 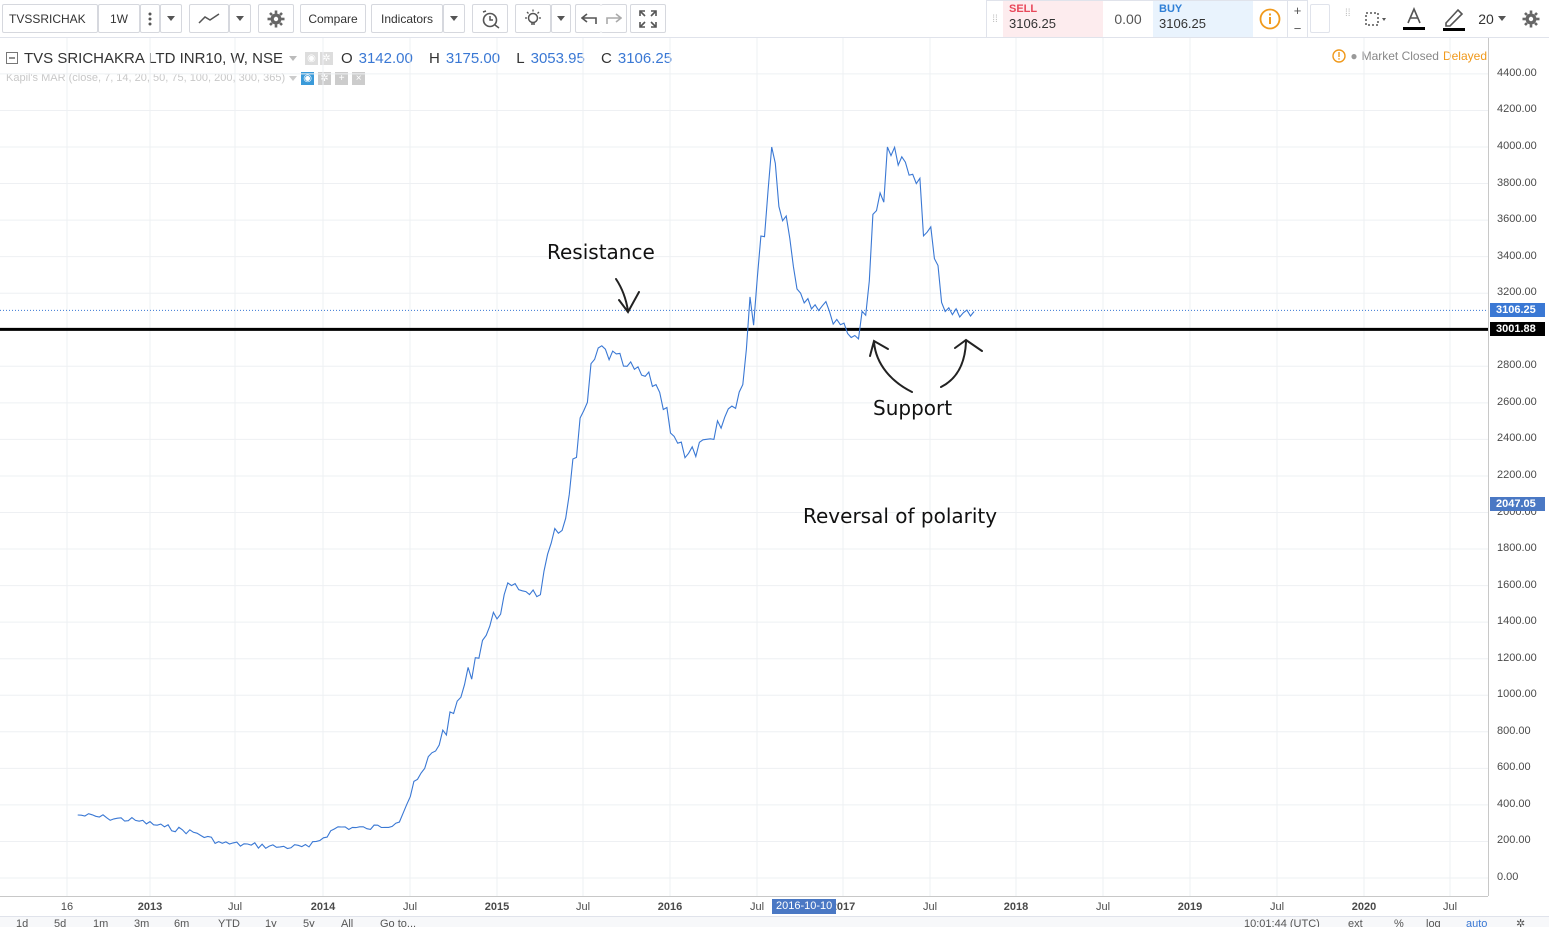 What do you see at coordinates (1190, 907) in the screenshot?
I see `time-tick: 2019` at bounding box center [1190, 907].